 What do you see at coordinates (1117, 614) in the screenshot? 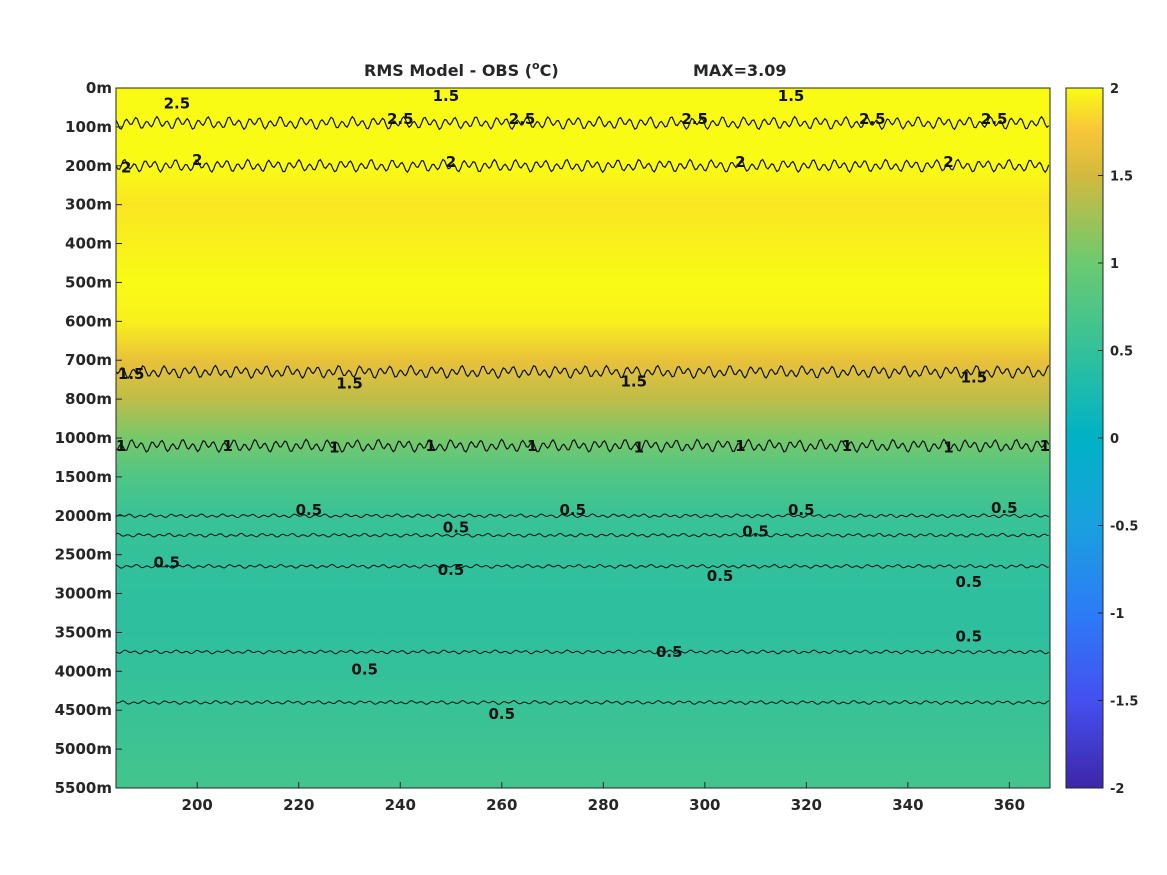
I see `colorbar-tick-label: -1` at bounding box center [1117, 614].